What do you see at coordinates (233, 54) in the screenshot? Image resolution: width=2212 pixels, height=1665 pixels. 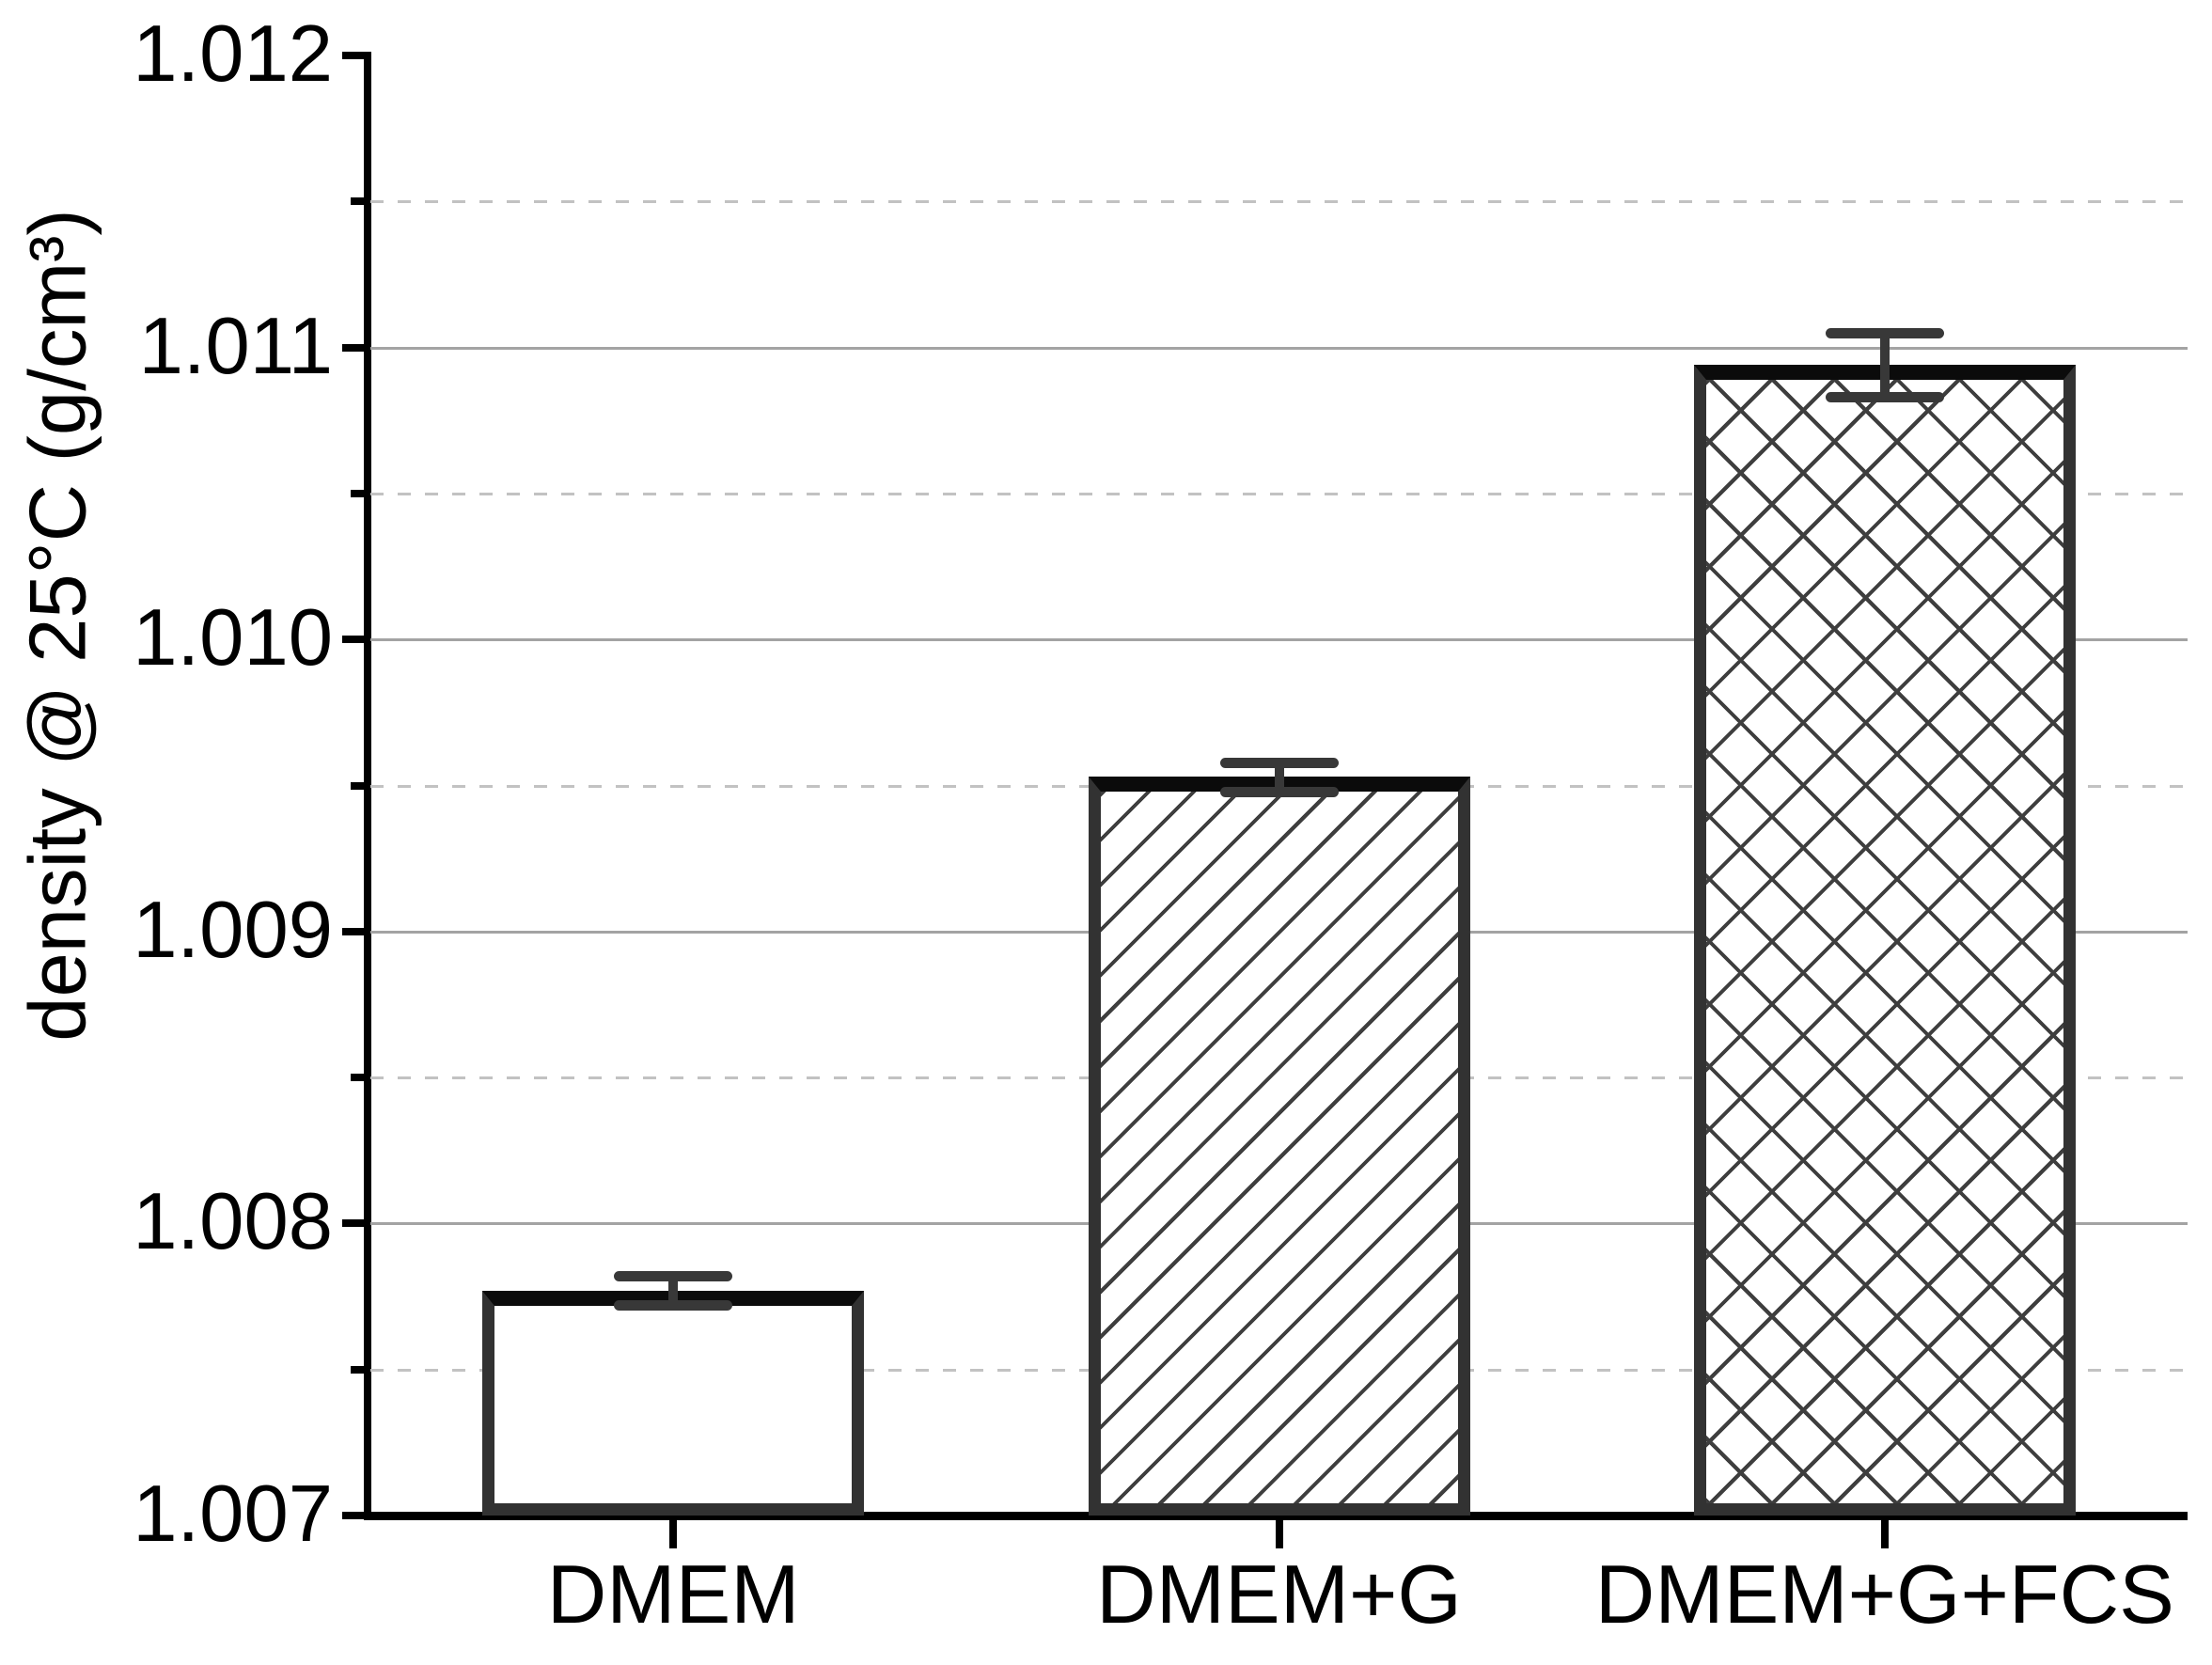 I see `y-tick-label: 1.012` at bounding box center [233, 54].